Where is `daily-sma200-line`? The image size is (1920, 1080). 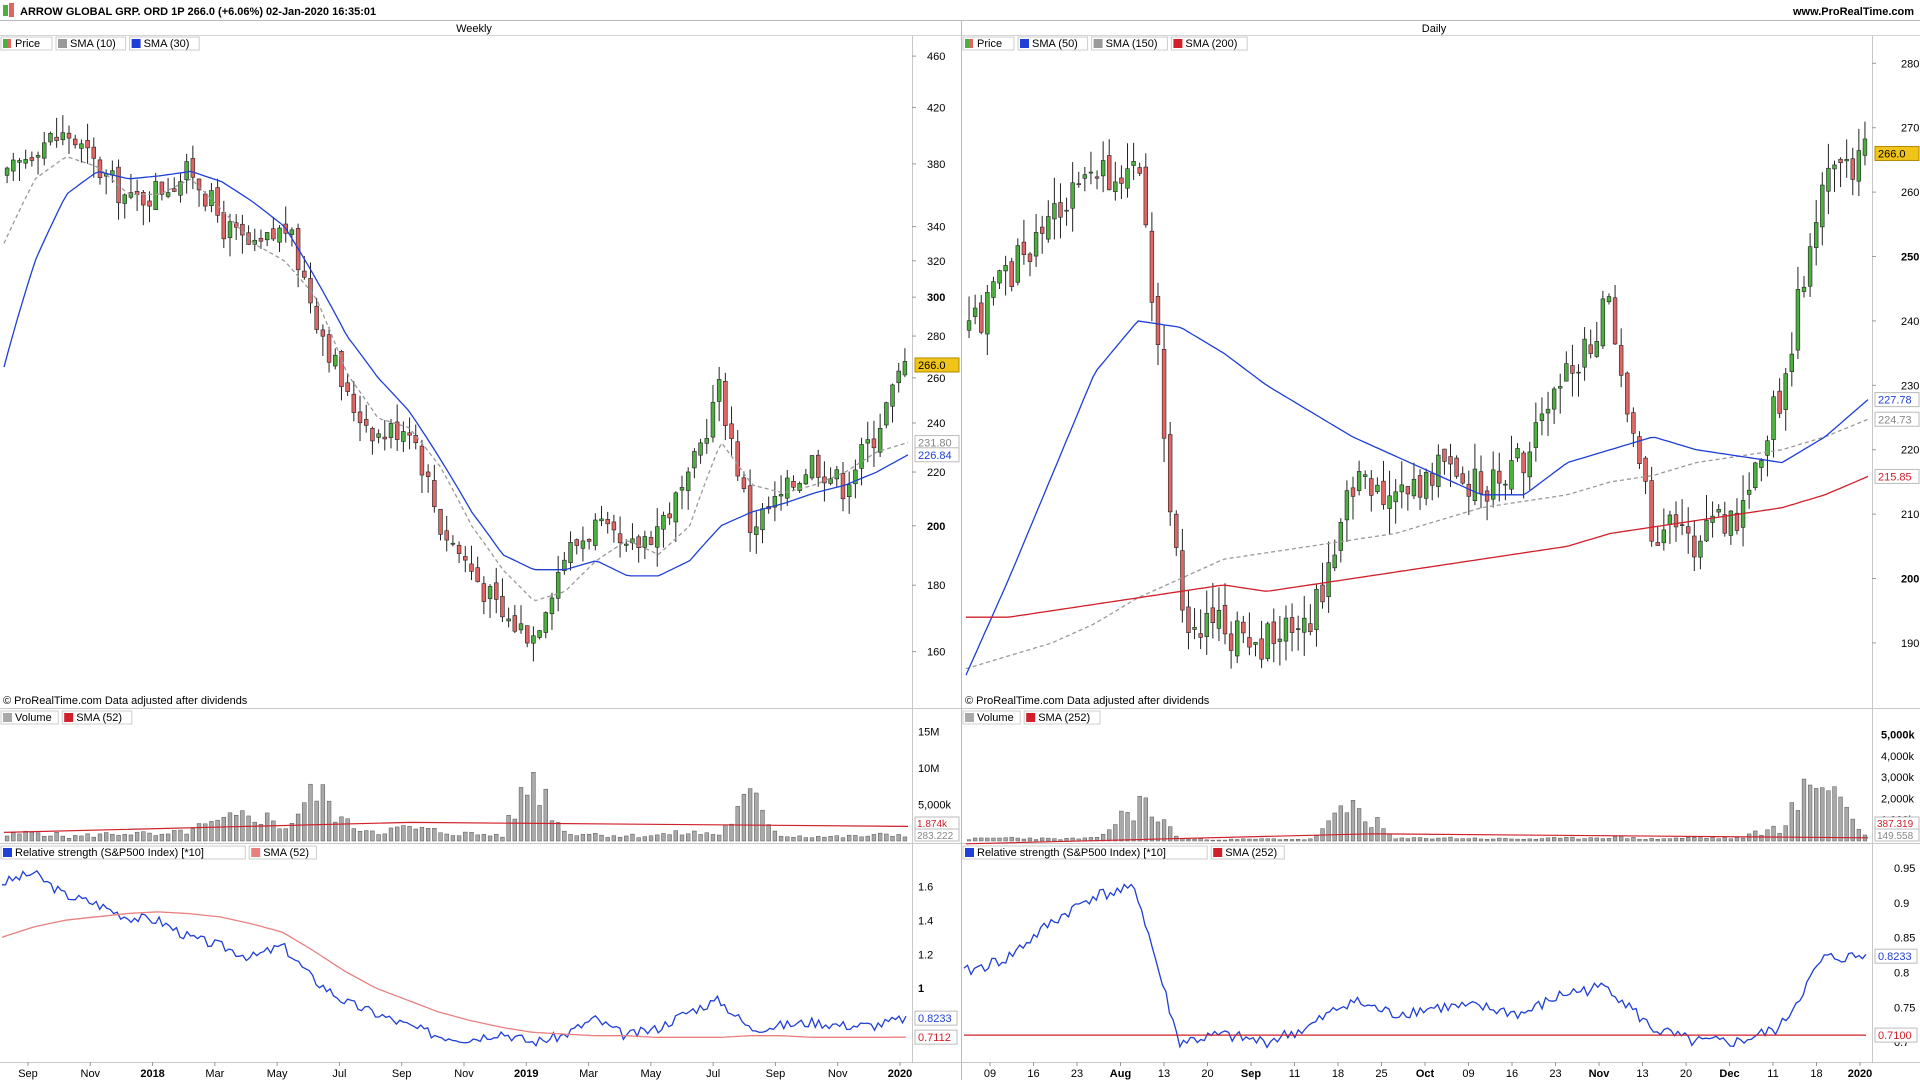 daily-sma200-line is located at coordinates (1417, 546).